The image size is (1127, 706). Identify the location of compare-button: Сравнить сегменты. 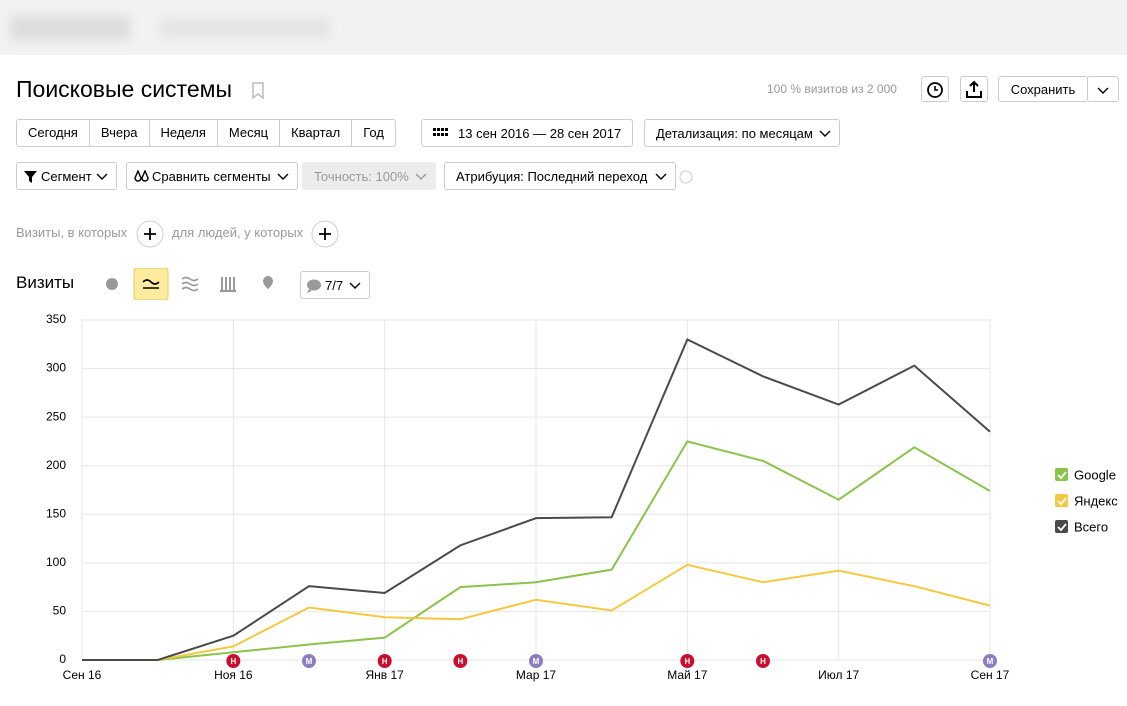
(212, 176).